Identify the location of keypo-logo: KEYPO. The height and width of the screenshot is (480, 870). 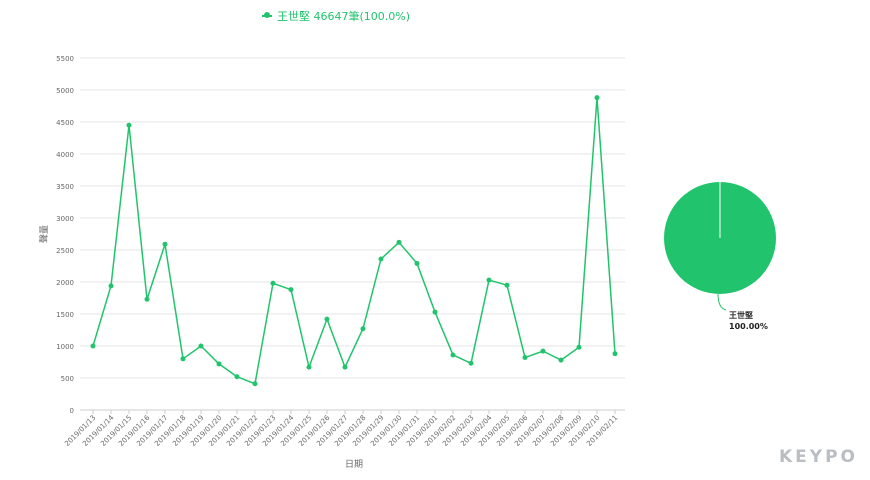
(819, 457).